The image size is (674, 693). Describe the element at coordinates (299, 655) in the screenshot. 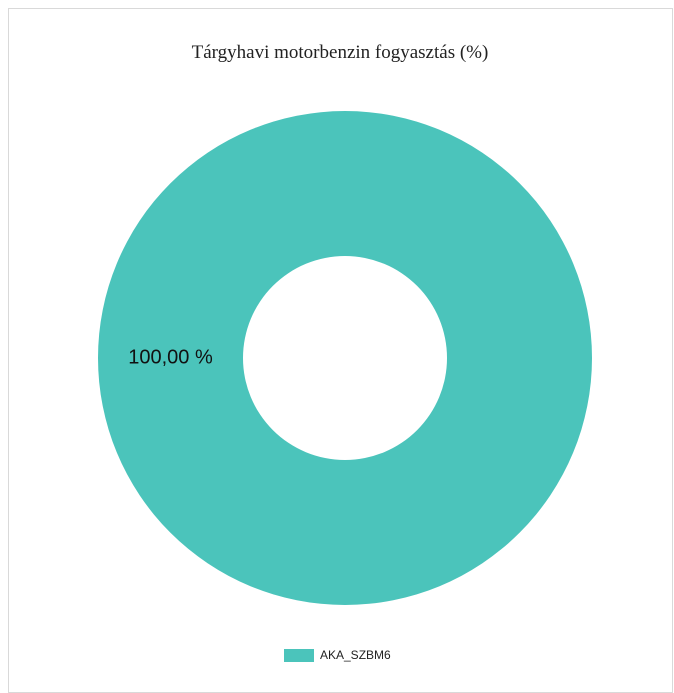

I see `legend-swatch` at that location.